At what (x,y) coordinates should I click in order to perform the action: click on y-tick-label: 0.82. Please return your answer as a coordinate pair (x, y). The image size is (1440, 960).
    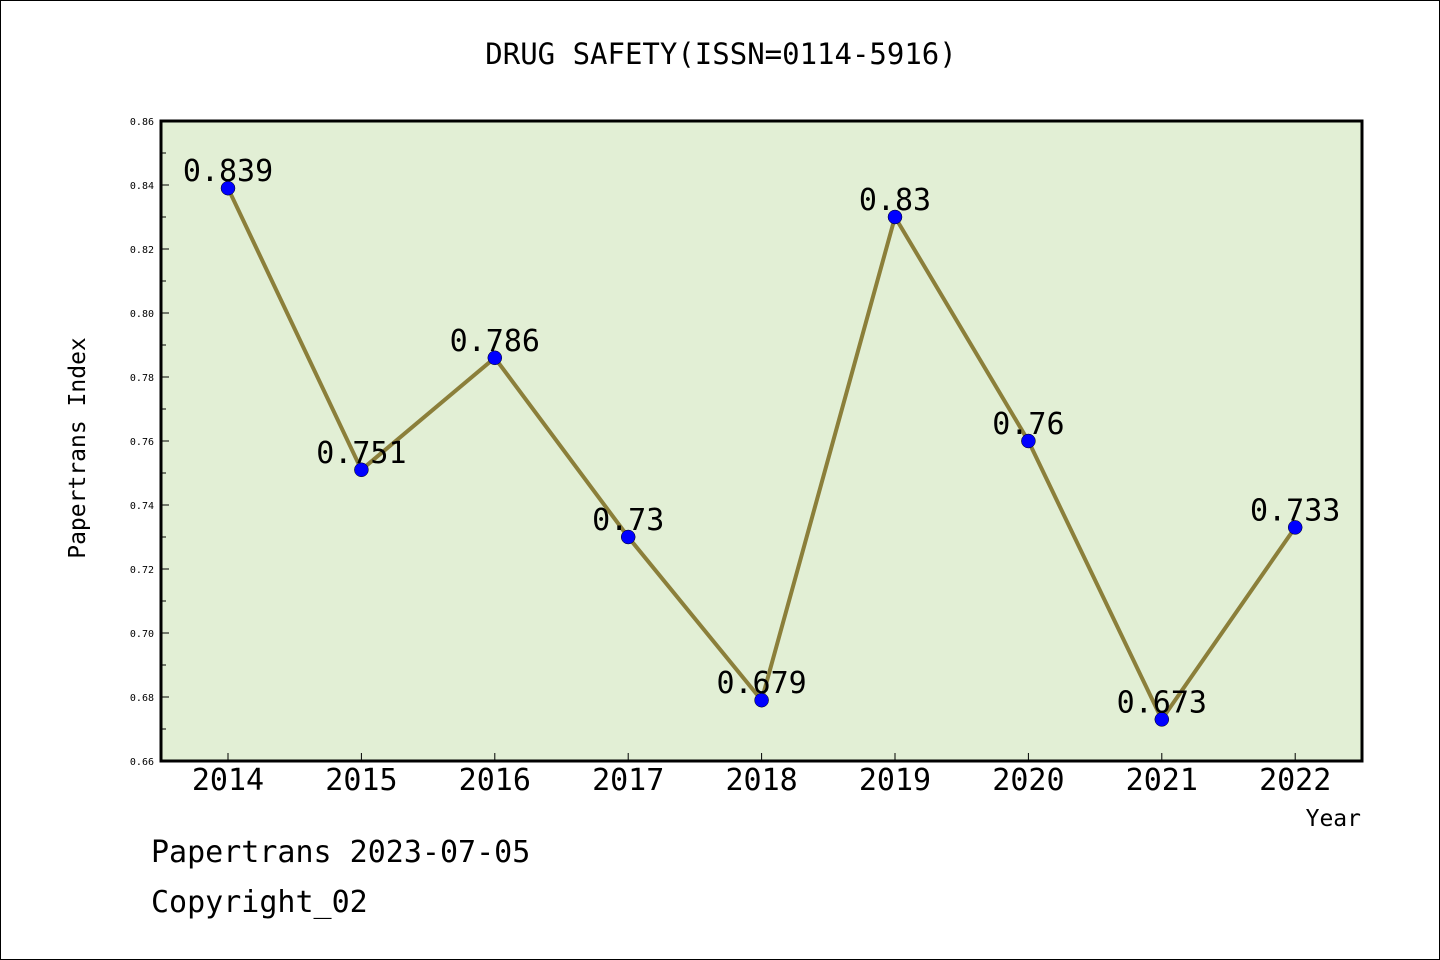
    Looking at the image, I should click on (142, 250).